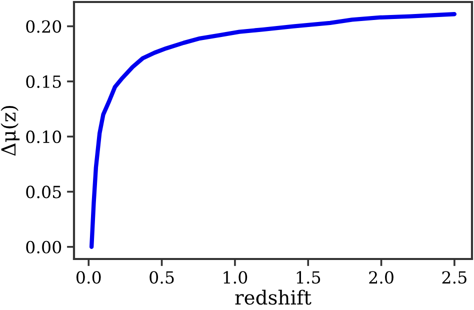 The image size is (474, 310). I want to click on x-tick-label: 0.5, so click(162, 277).